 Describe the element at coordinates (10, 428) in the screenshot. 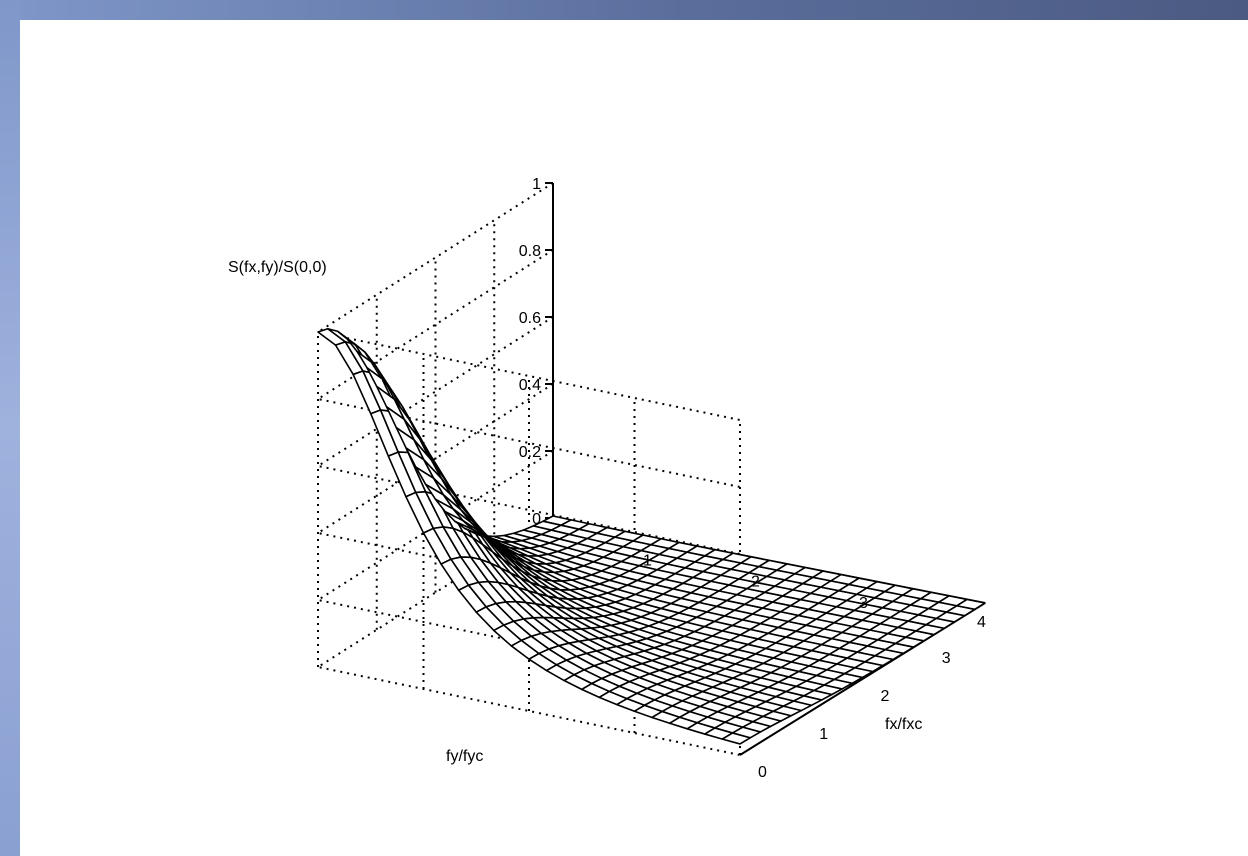

I see `left-accent-bar` at that location.